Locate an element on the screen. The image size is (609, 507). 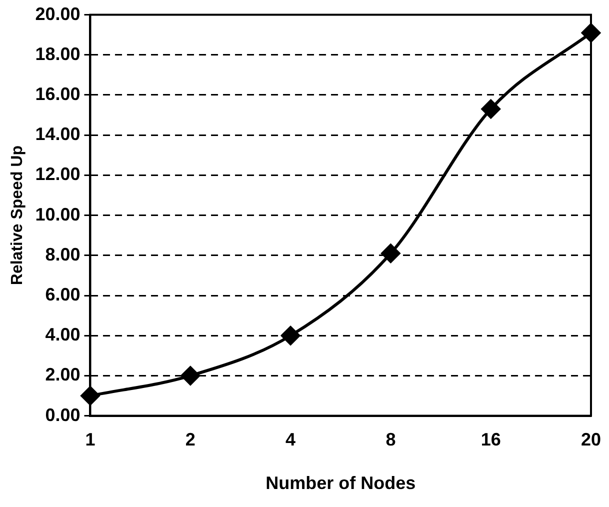
y-tick-label: 4.00 is located at coordinates (62, 334).